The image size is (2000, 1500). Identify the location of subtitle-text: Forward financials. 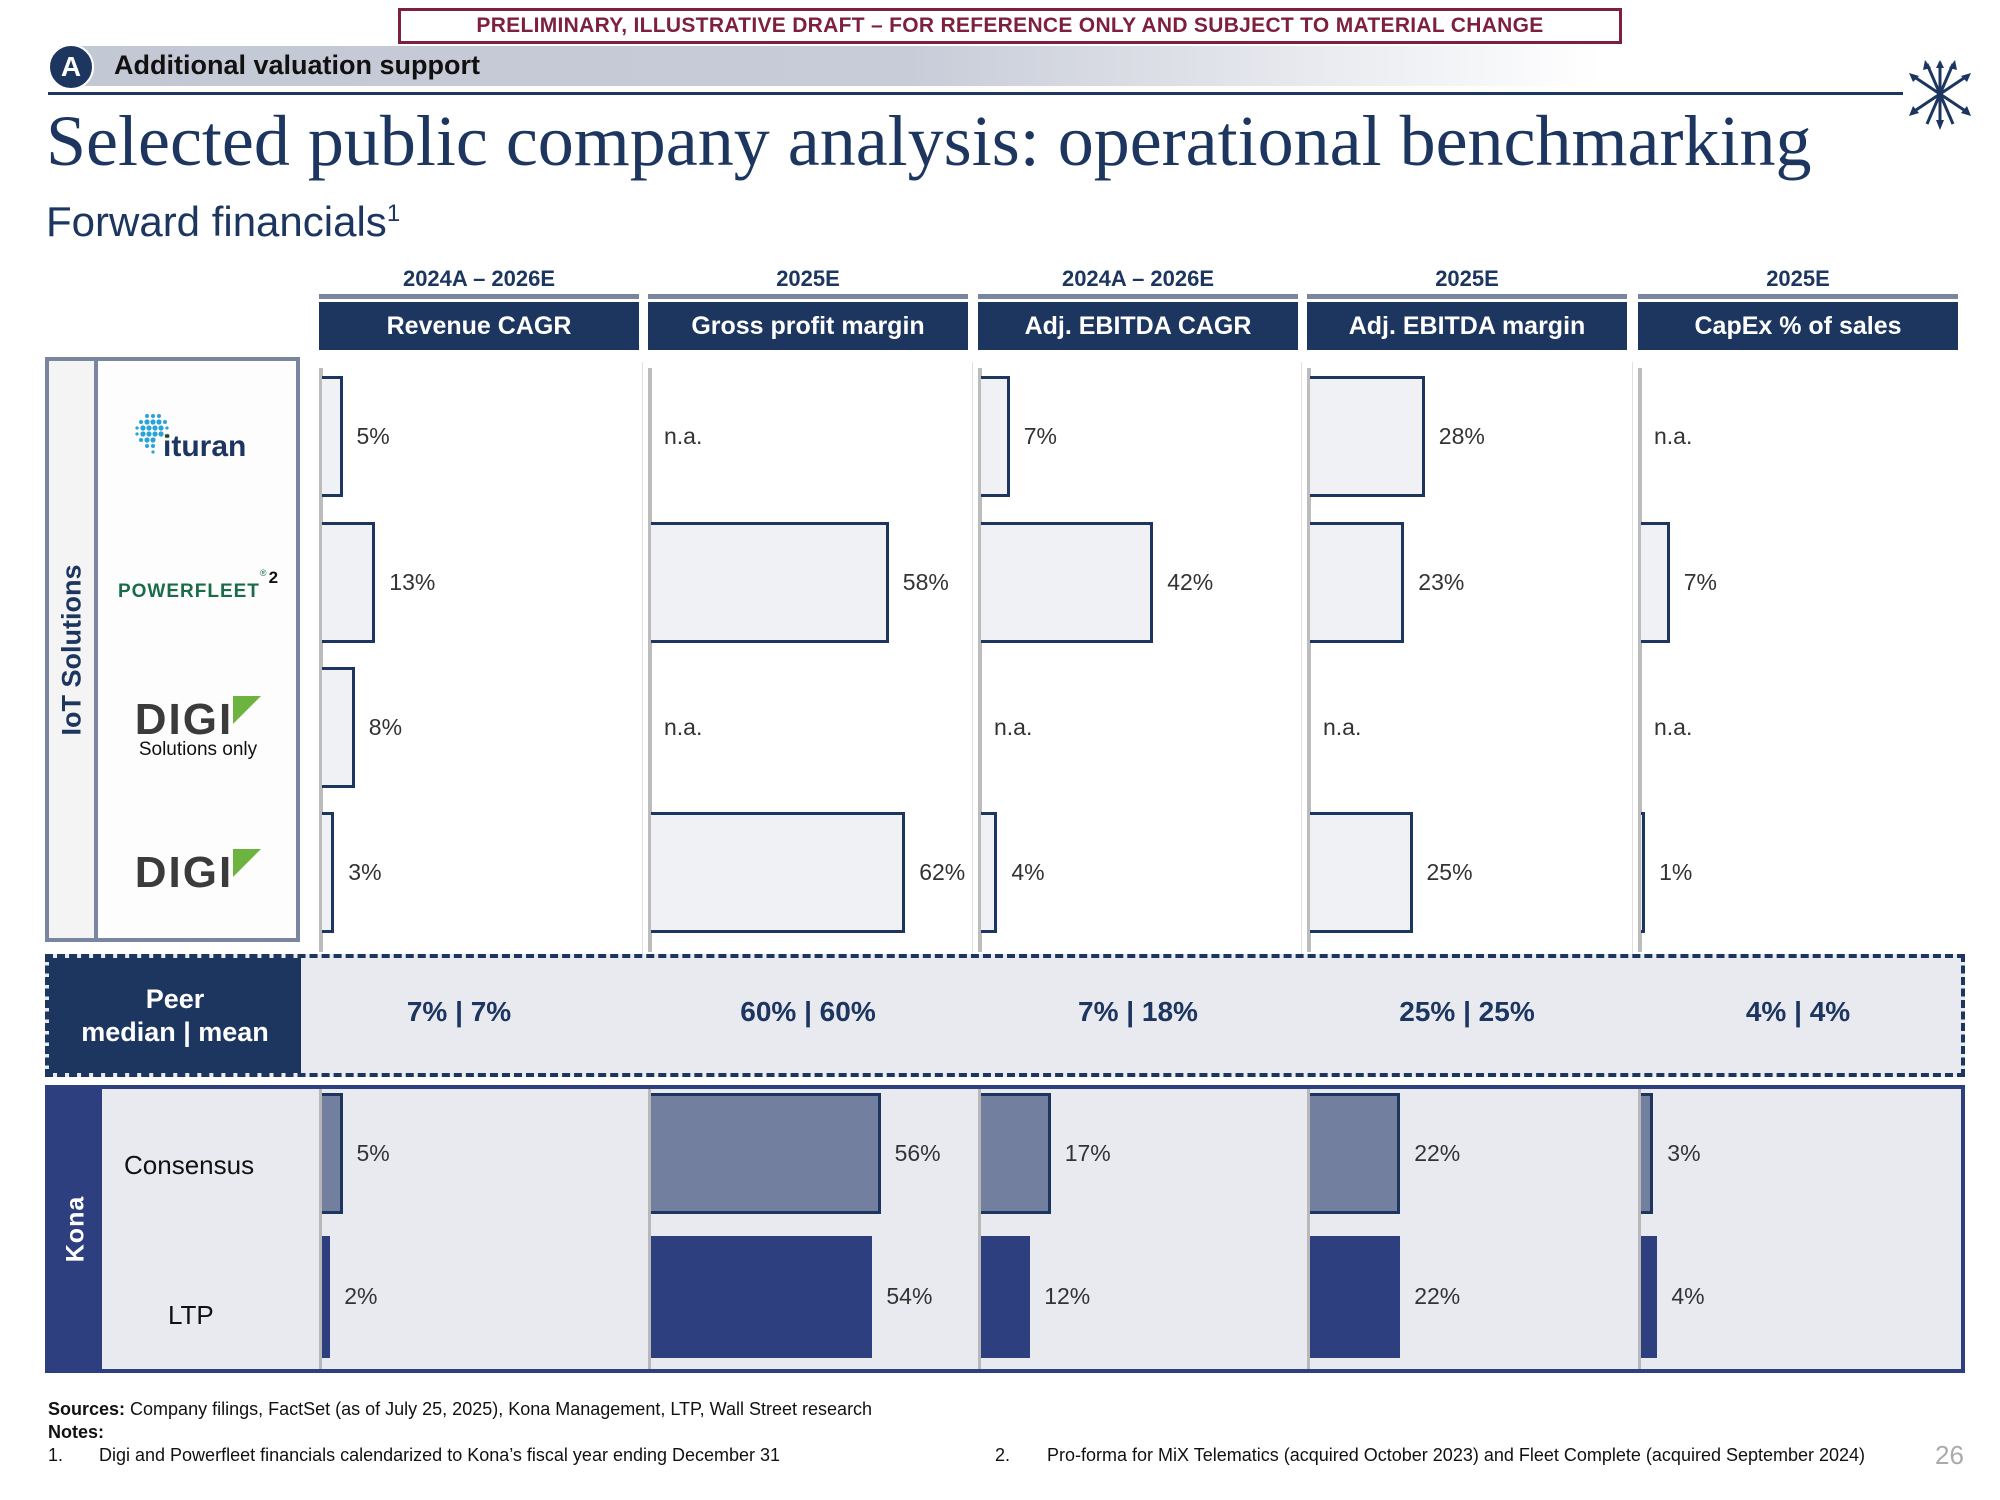
(216, 221).